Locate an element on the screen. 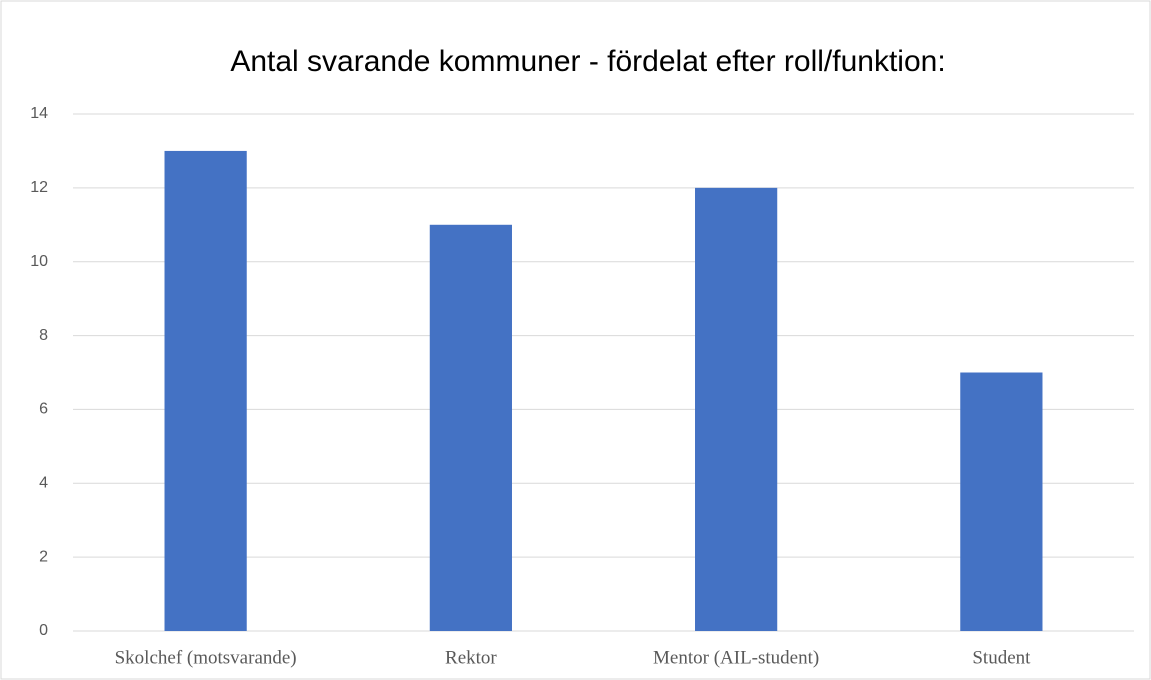  y-tick-label: 6 is located at coordinates (43, 409).